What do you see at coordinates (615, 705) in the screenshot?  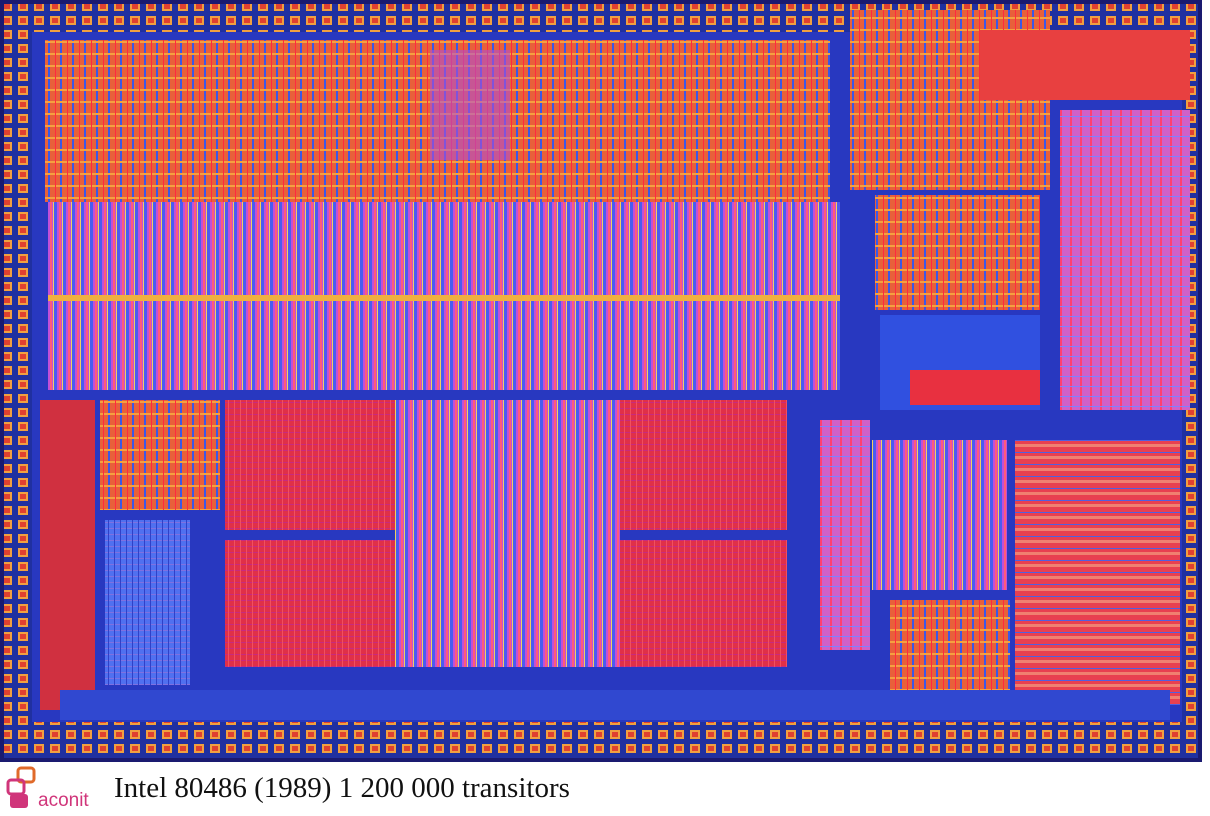 I see `bus` at bounding box center [615, 705].